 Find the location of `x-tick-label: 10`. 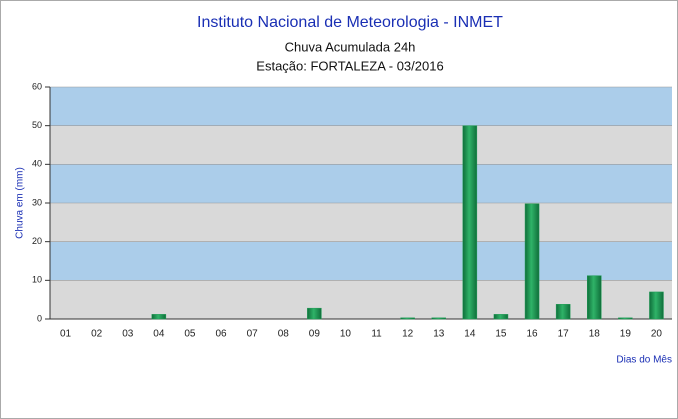

x-tick-label: 10 is located at coordinates (346, 334).